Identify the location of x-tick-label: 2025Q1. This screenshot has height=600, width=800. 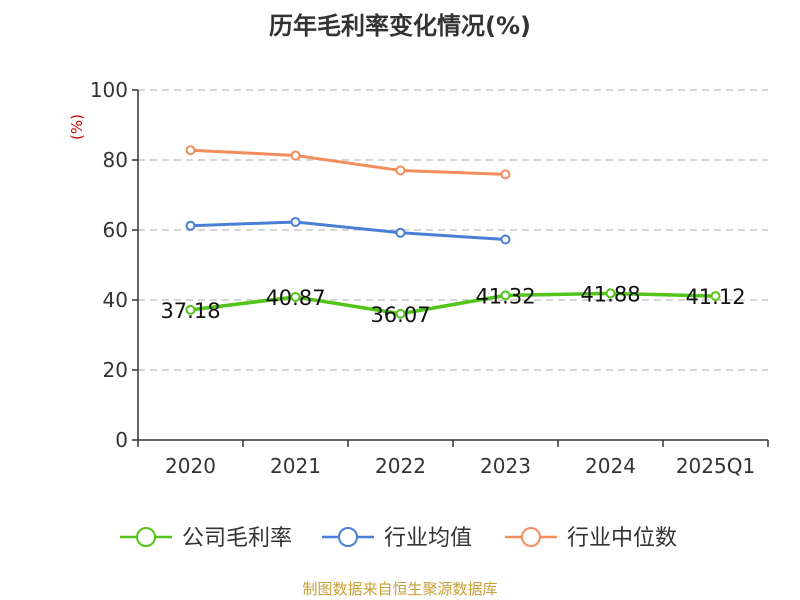
(715, 466).